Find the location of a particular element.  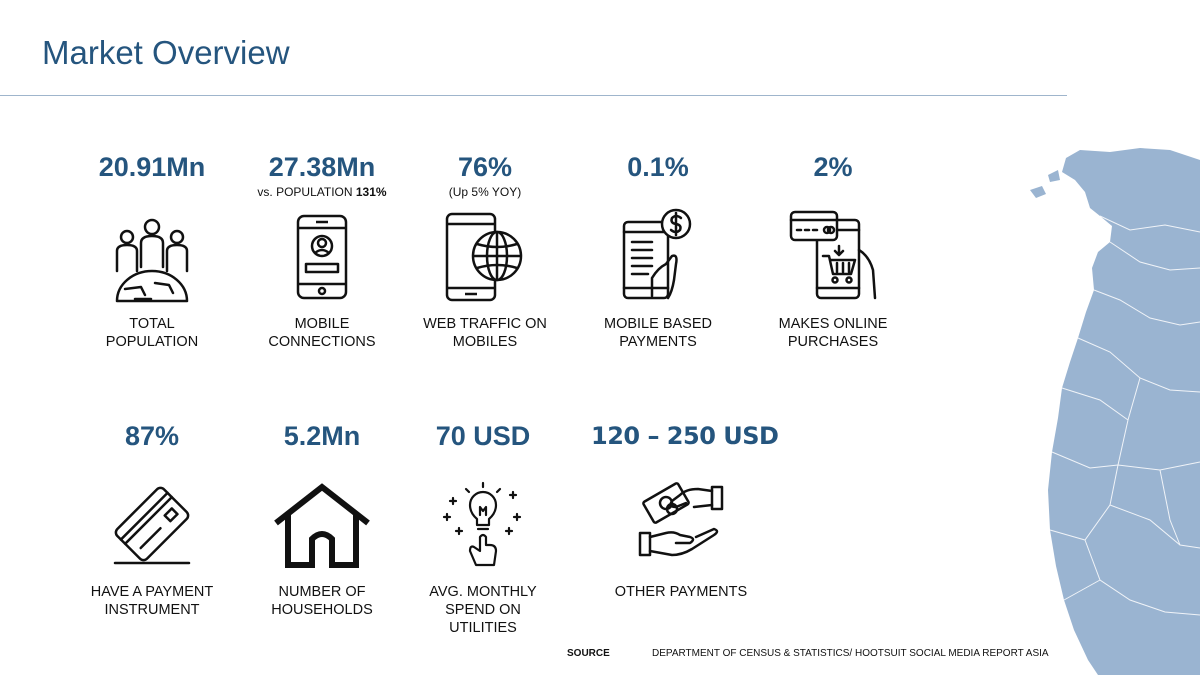

stat-mobile-payments: 0.1% MOBILE BASED PAYMENTS is located at coordinates (658, 252).